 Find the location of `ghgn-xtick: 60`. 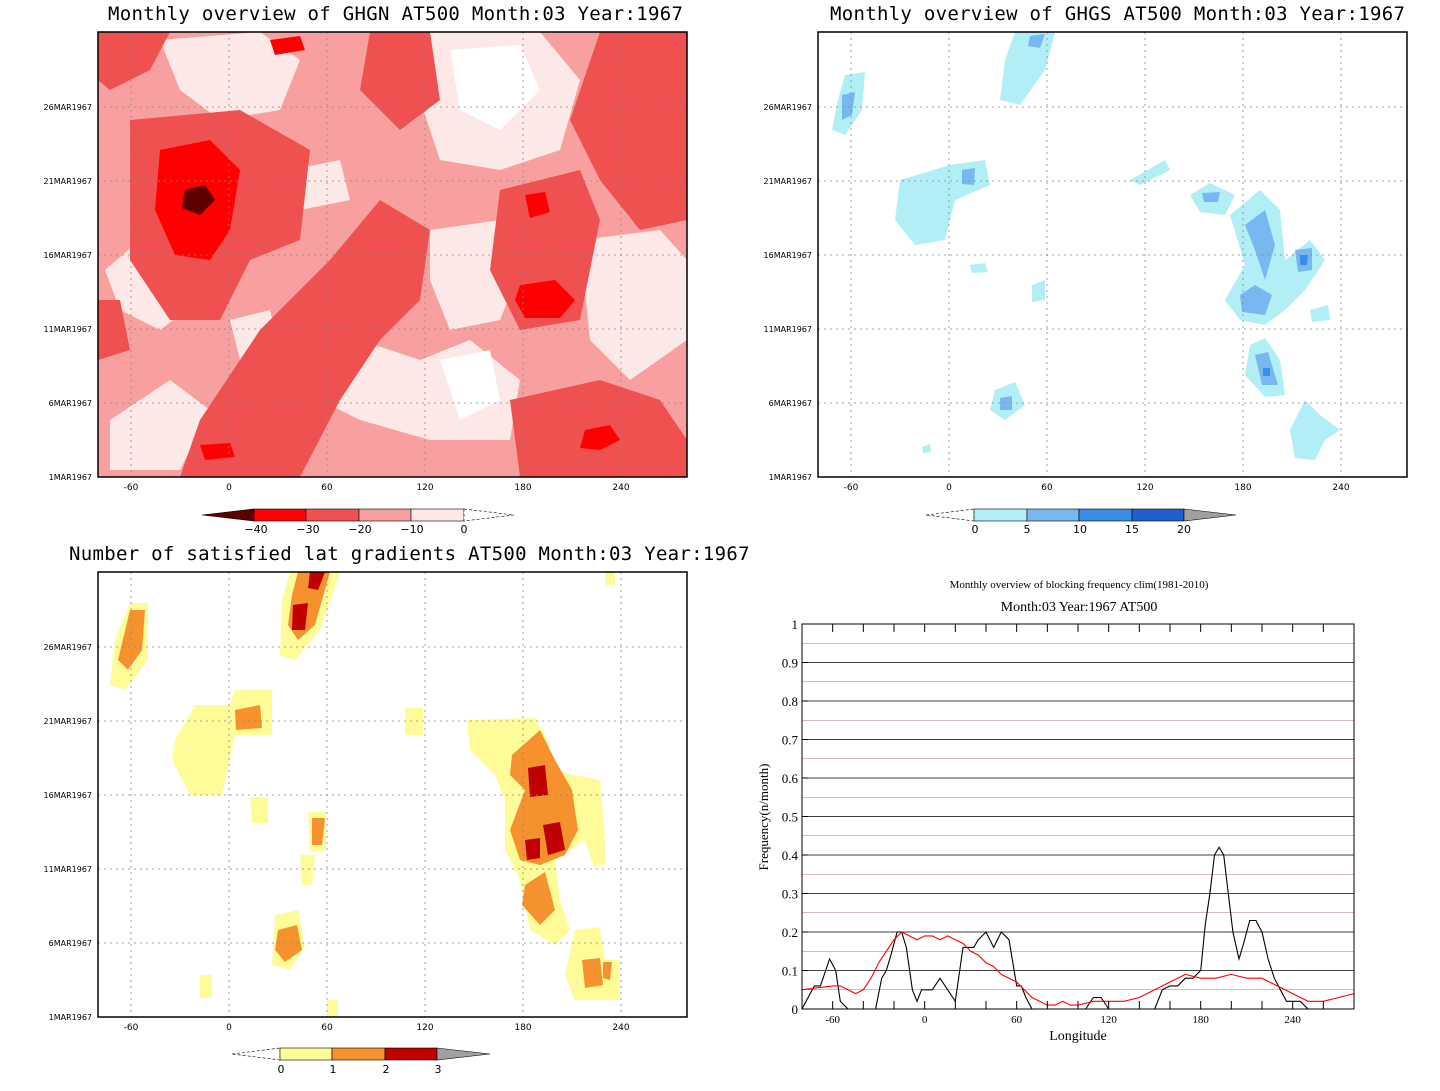

ghgn-xtick: 60 is located at coordinates (327, 488).